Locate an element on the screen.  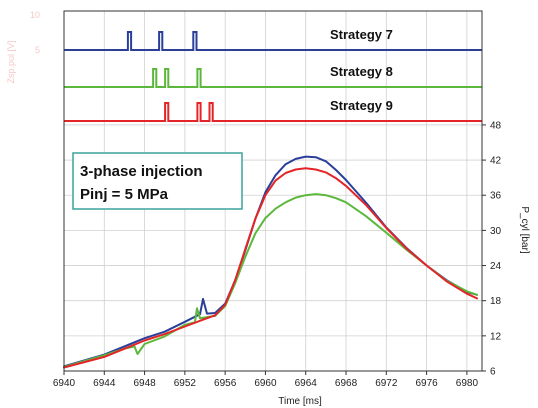
y-axis-title: P_cyl [bar] is located at coordinates (524, 229).